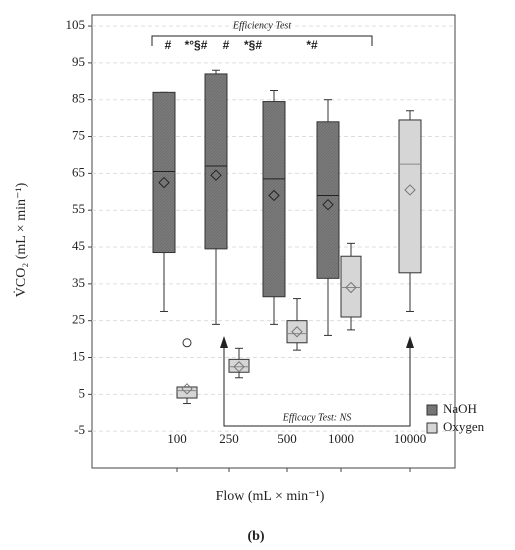  What do you see at coordinates (341, 438) in the screenshot?
I see `x-tick-label: 1000` at bounding box center [341, 438].